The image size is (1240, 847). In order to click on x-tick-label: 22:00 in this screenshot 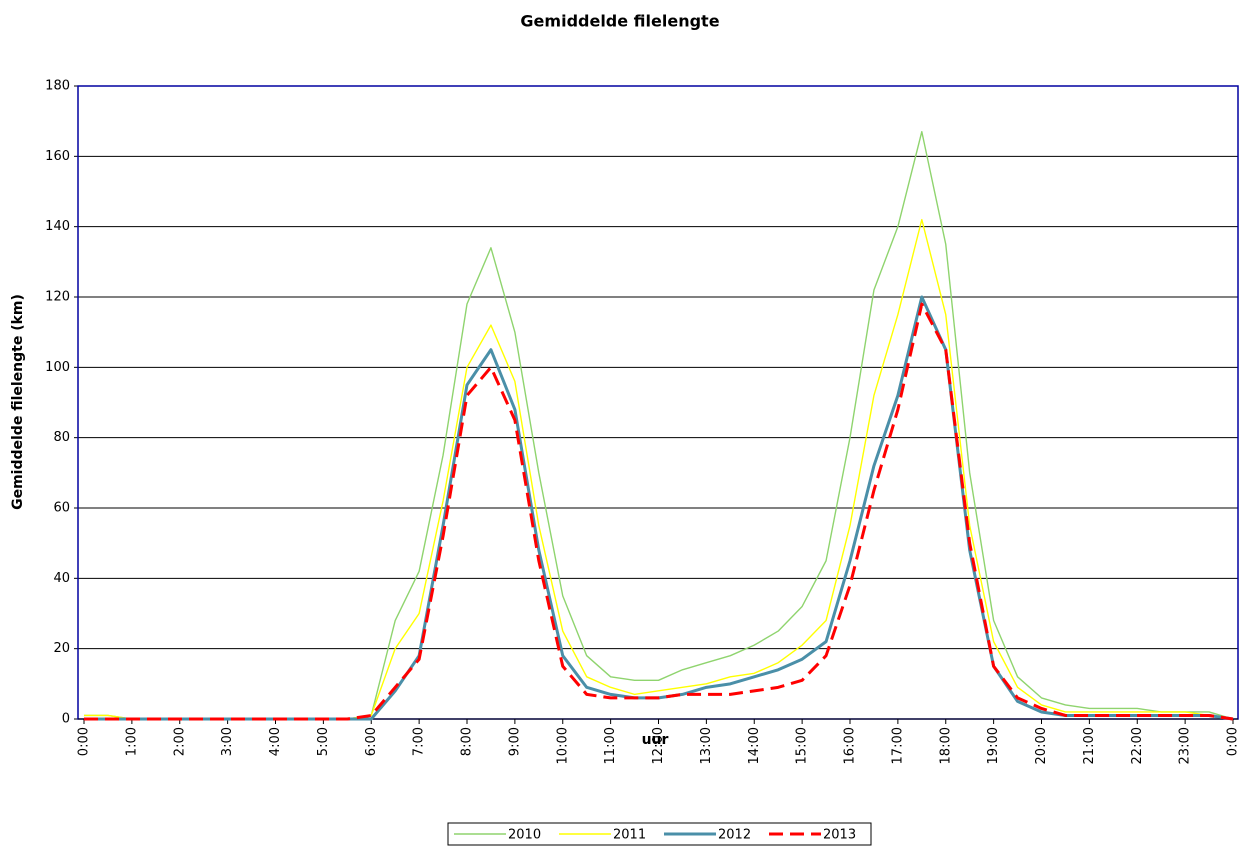, I will do `click(1137, 745)`.